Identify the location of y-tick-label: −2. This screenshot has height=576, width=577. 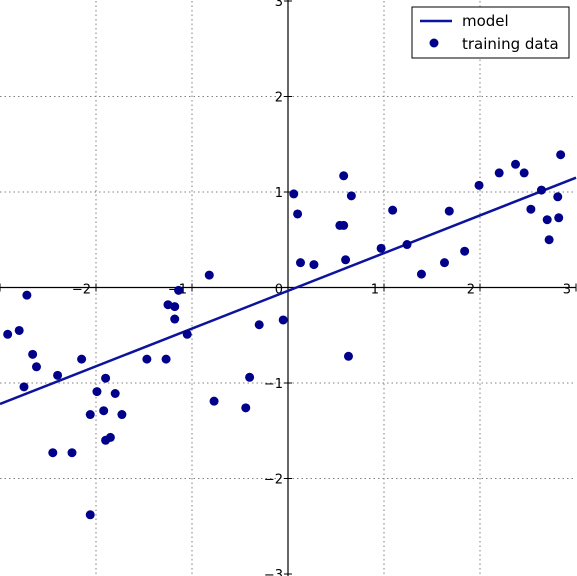
(273, 480).